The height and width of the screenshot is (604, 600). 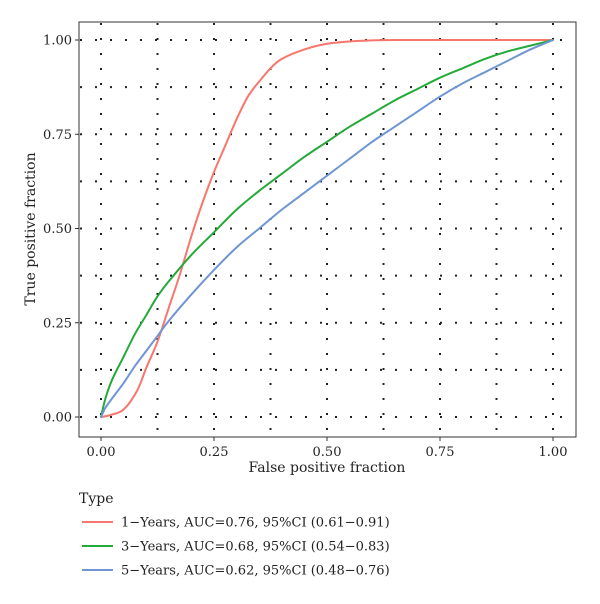 What do you see at coordinates (96, 499) in the screenshot?
I see `legend-title: Type` at bounding box center [96, 499].